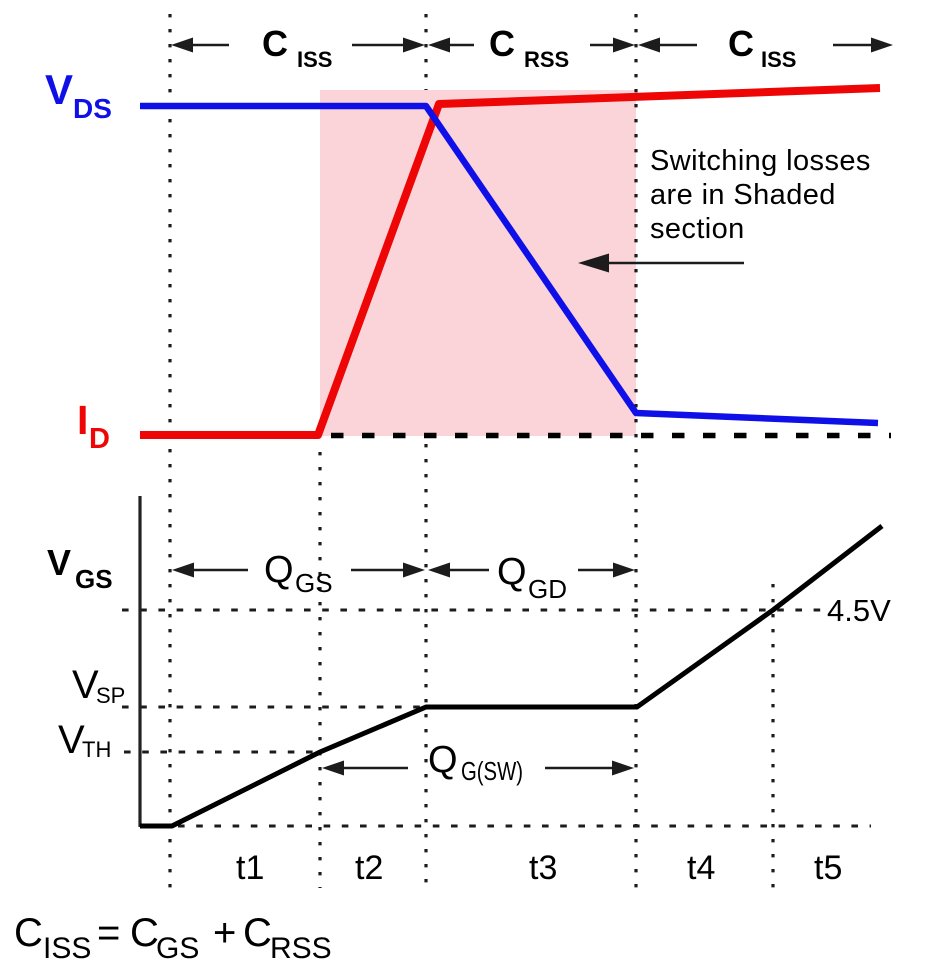 This screenshot has height=964, width=946. What do you see at coordinates (82, 420) in the screenshot?
I see `svg-text: I` at bounding box center [82, 420].